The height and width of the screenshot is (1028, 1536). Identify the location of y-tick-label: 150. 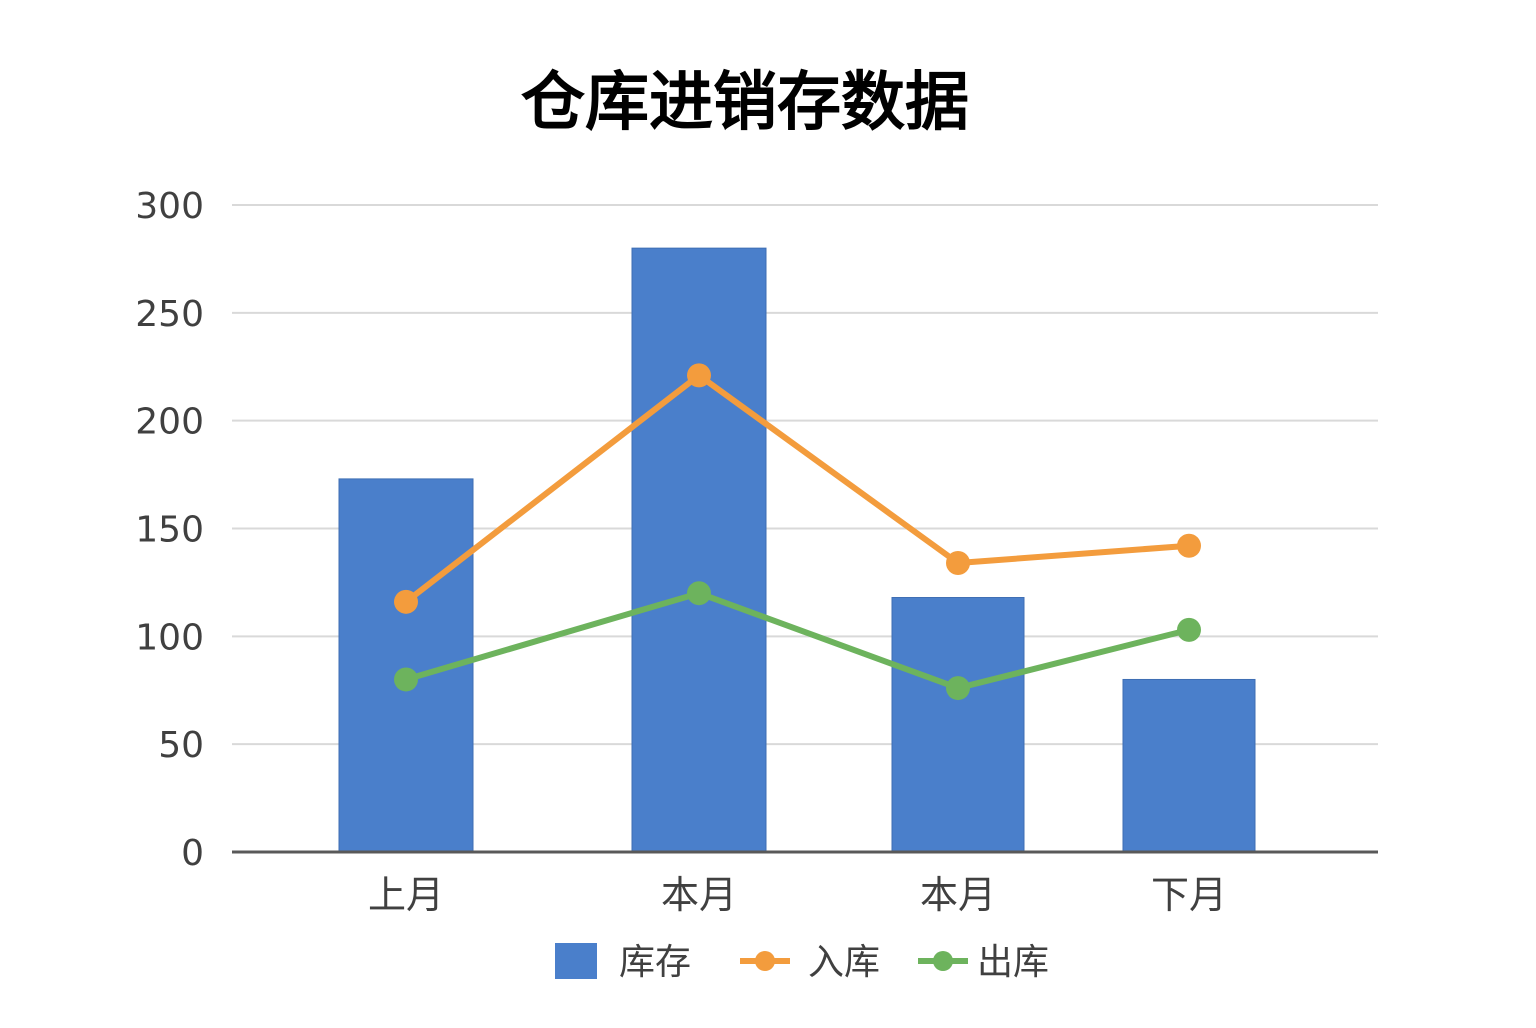
(169, 530).